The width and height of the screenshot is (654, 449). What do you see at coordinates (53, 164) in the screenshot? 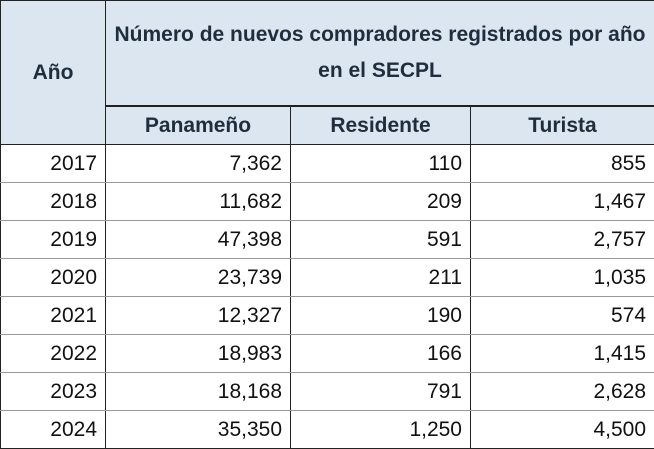
I see `year-cell: 2017` at bounding box center [53, 164].